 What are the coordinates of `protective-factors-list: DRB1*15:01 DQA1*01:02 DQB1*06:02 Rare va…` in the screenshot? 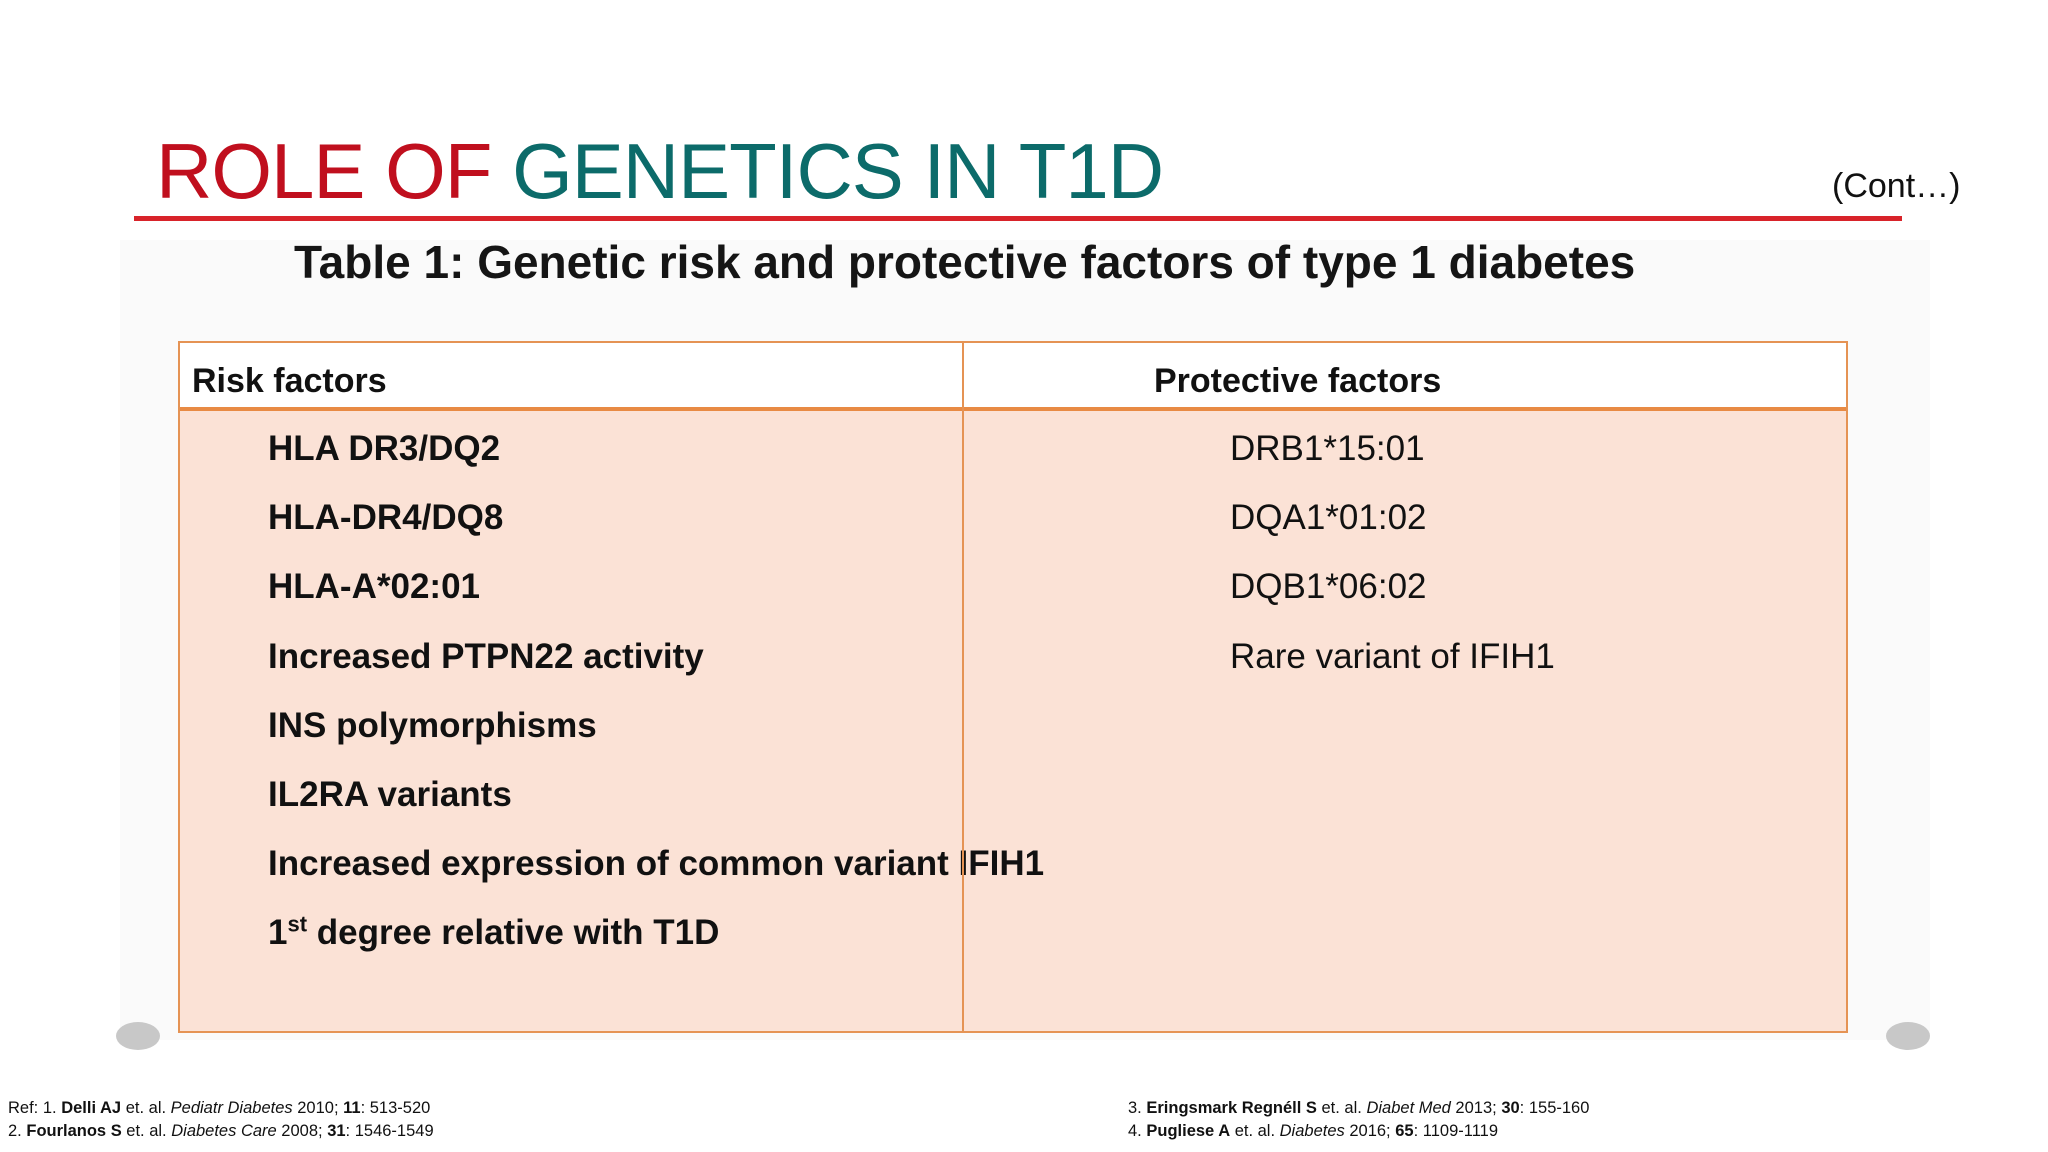 It's located at (1392, 565).